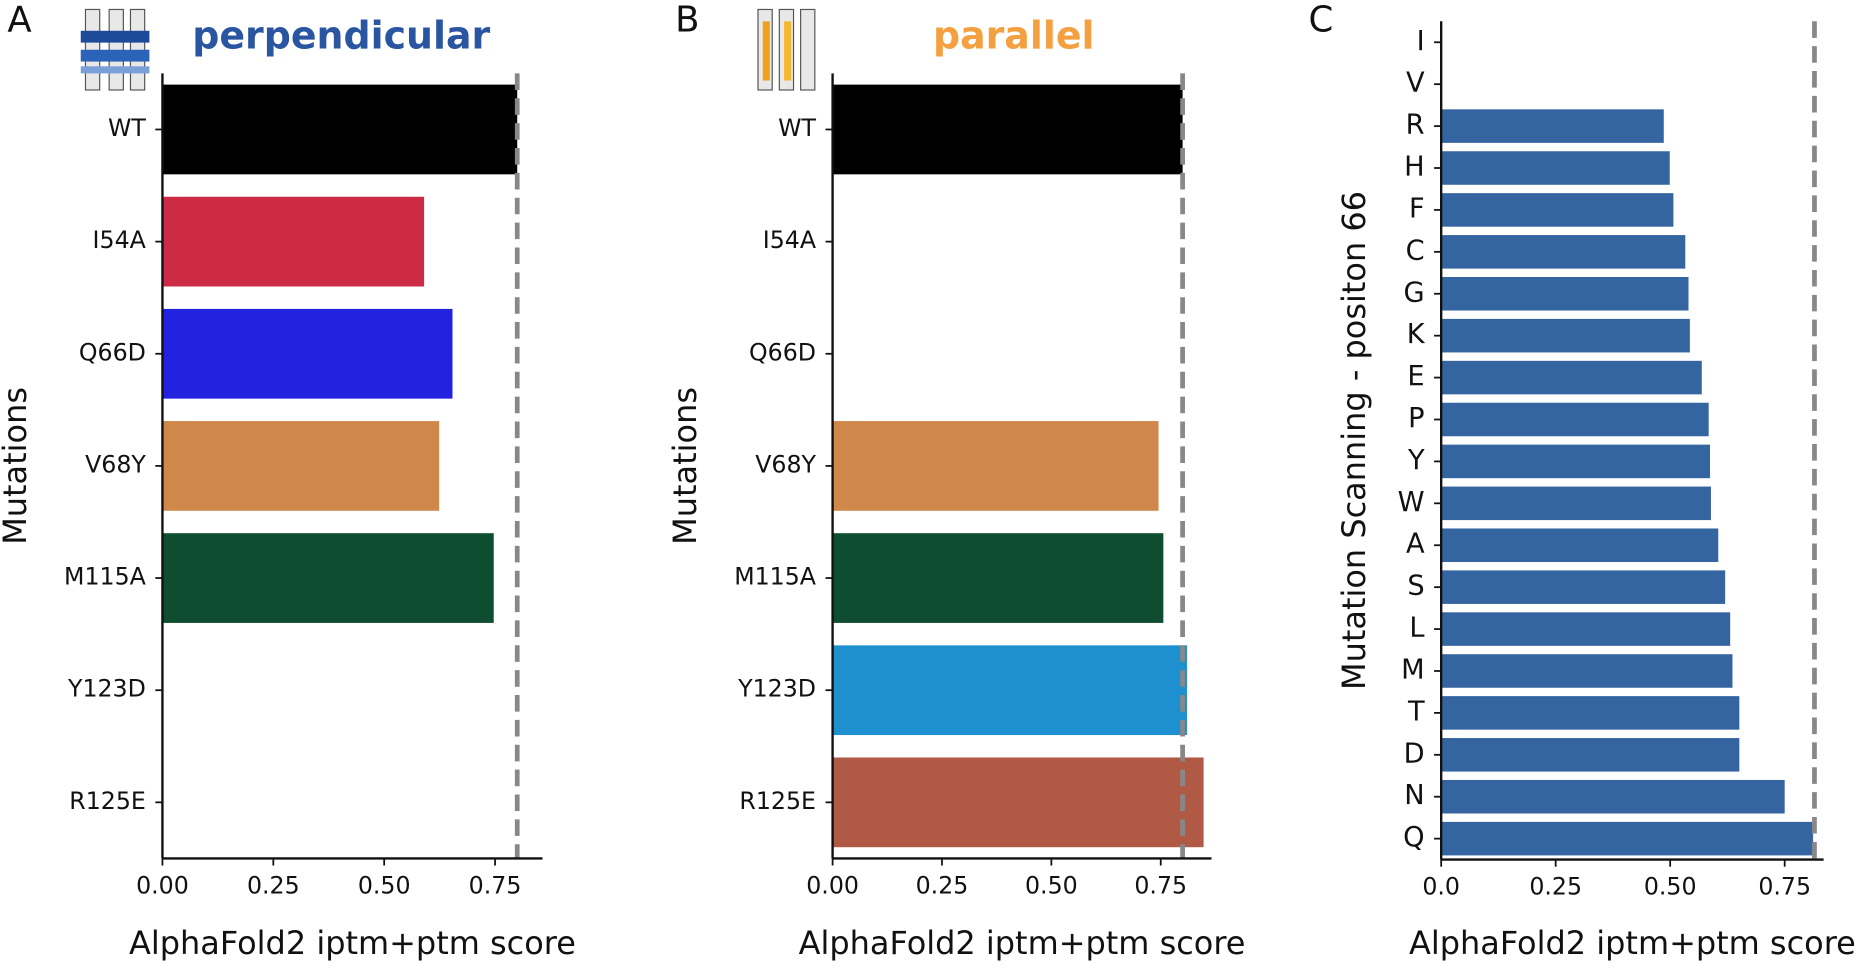 The height and width of the screenshot is (978, 1857). Describe the element at coordinates (1416, 418) in the screenshot. I see `y-tick-label: P` at that location.